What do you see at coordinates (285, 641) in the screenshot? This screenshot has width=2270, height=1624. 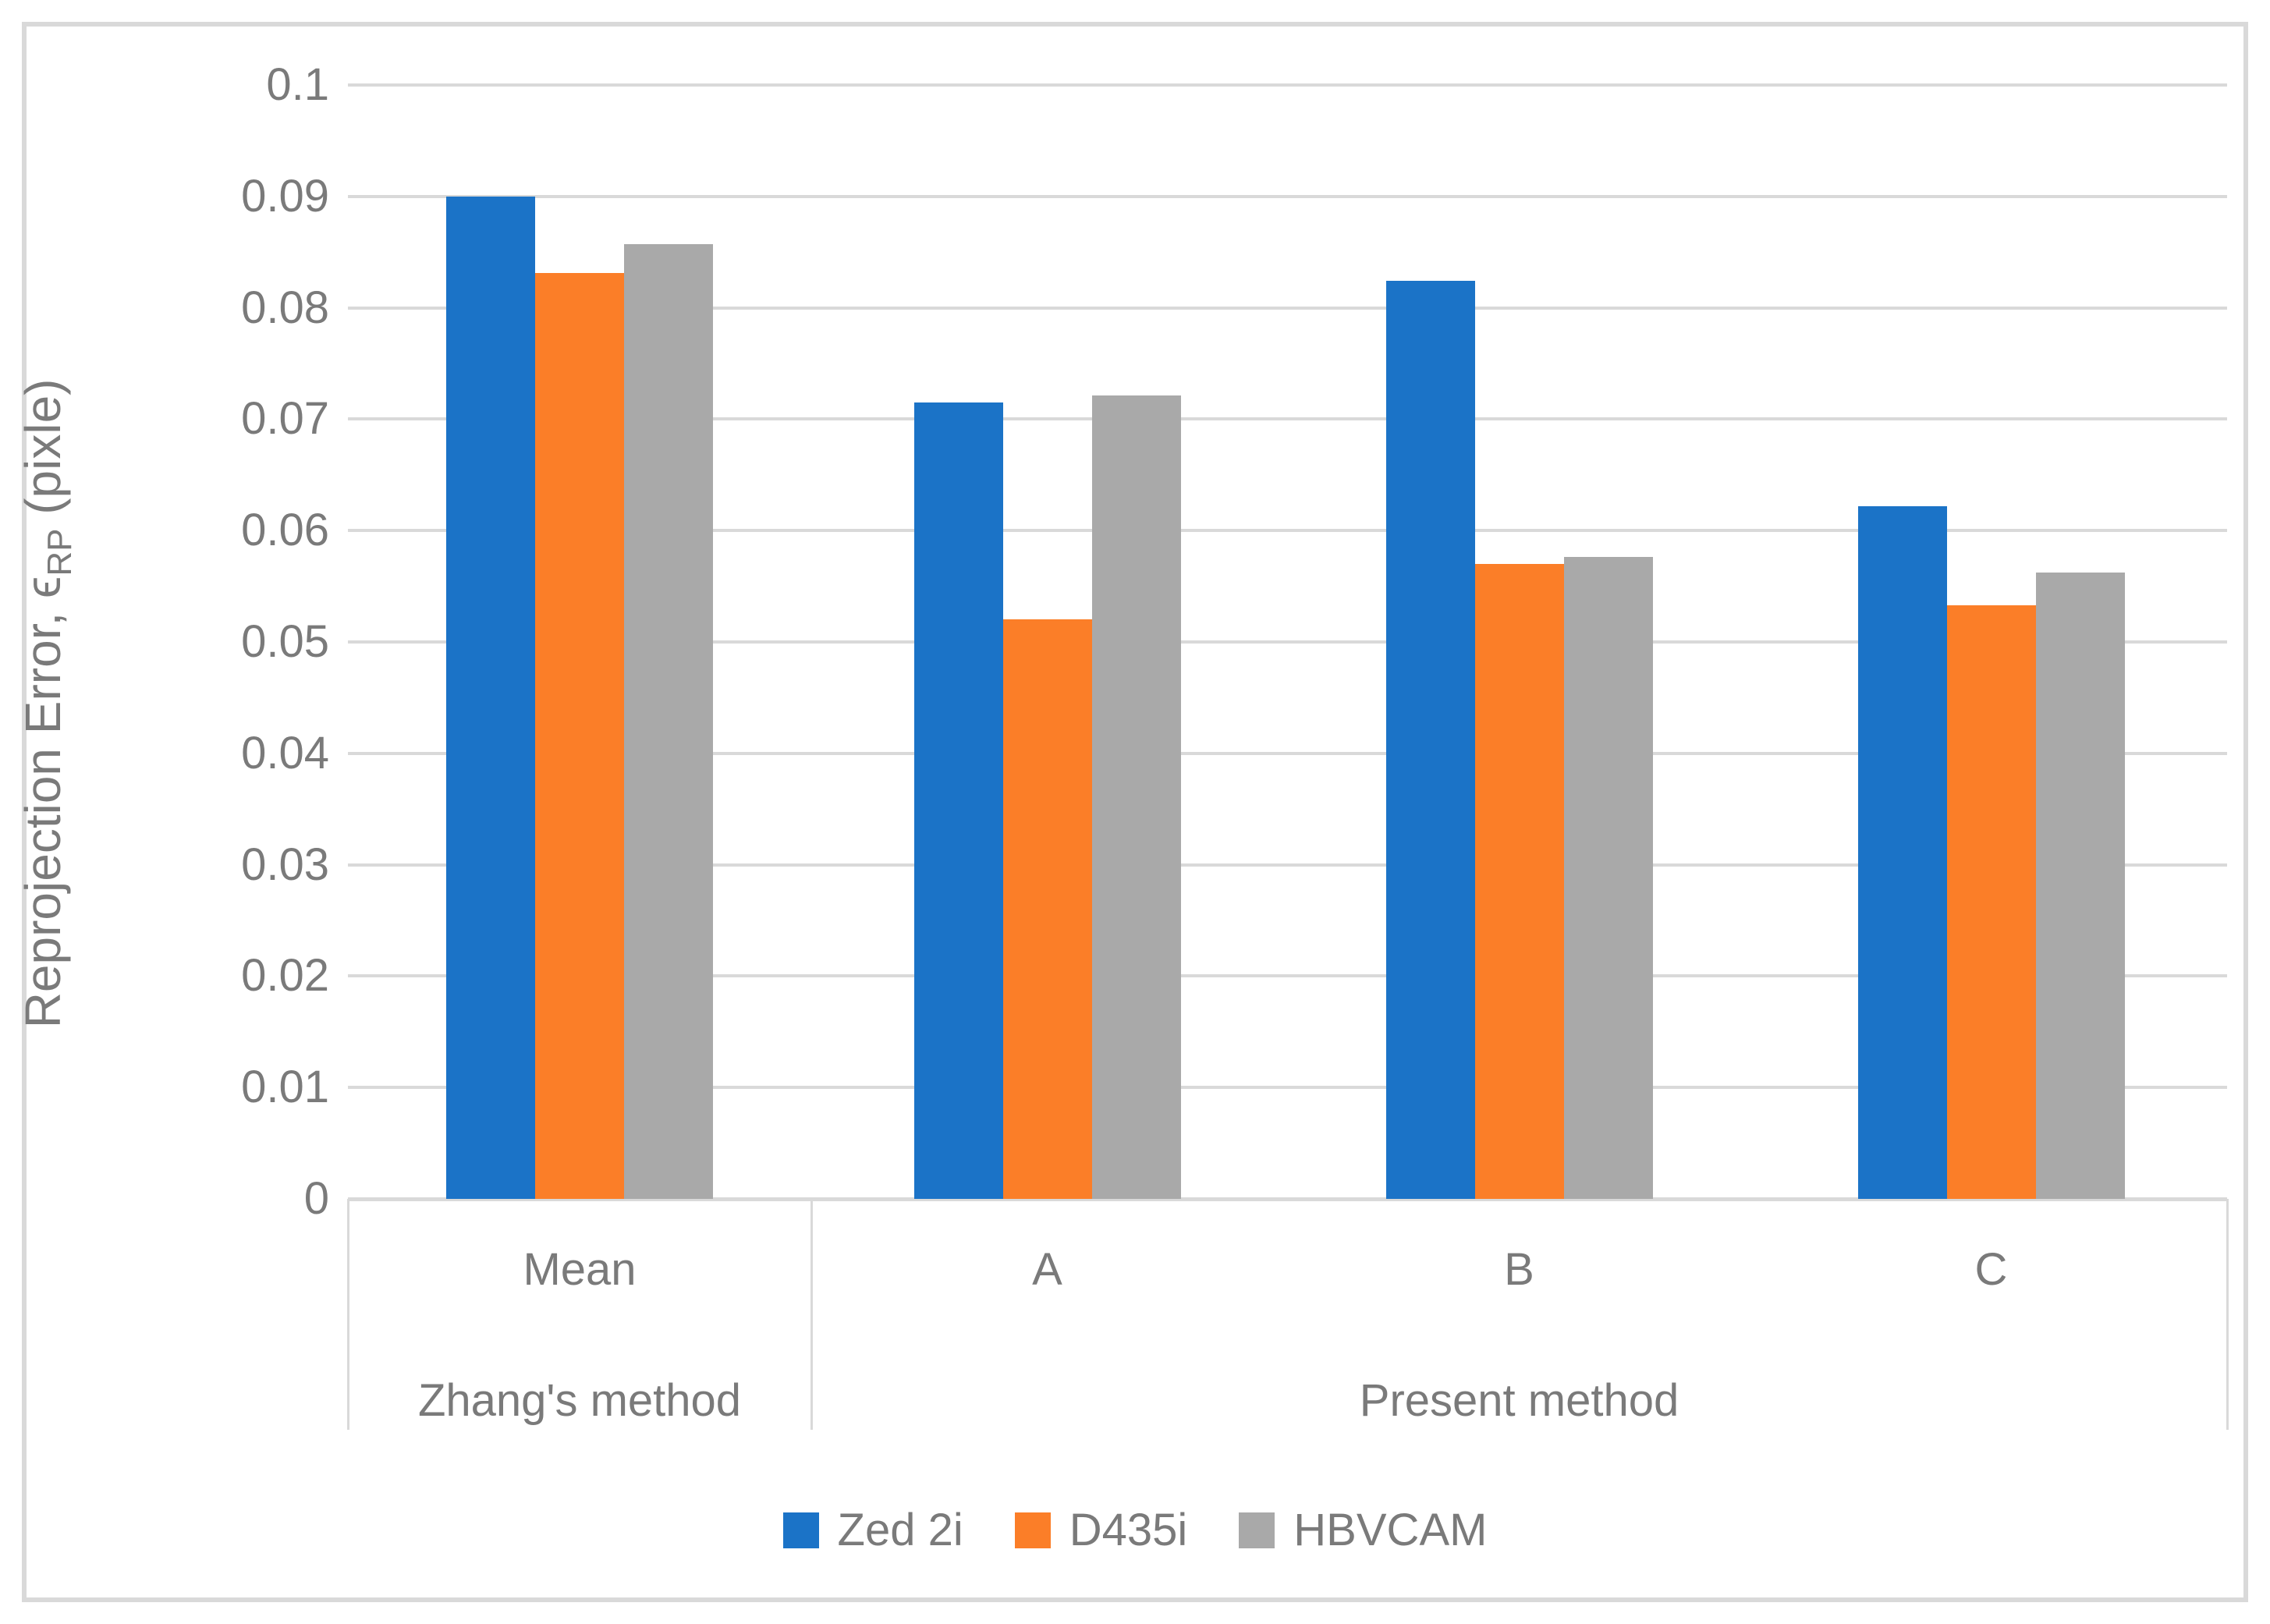 I see `y-tick-label: 0.05` at bounding box center [285, 641].